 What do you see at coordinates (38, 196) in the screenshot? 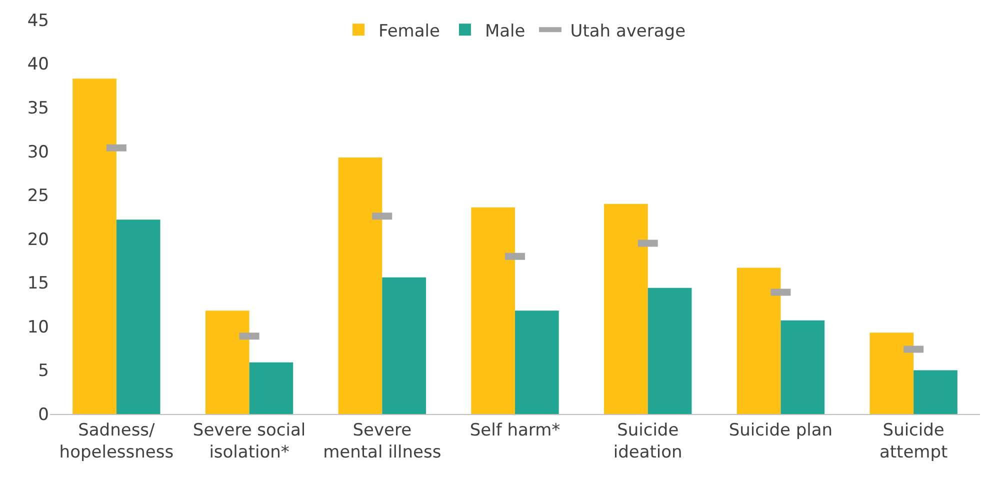
I see `y-tick-label: 25` at bounding box center [38, 196].